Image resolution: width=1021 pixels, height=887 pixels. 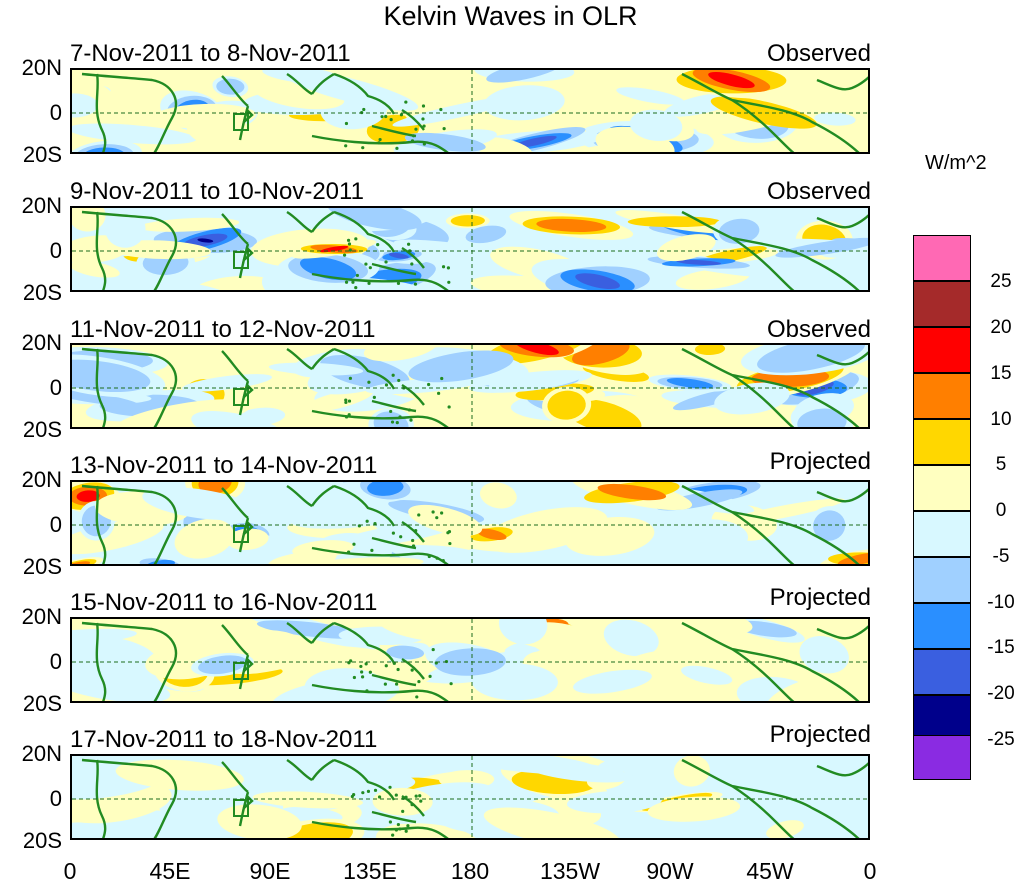 I want to click on panel-3-status: Observed, so click(x=818, y=329).